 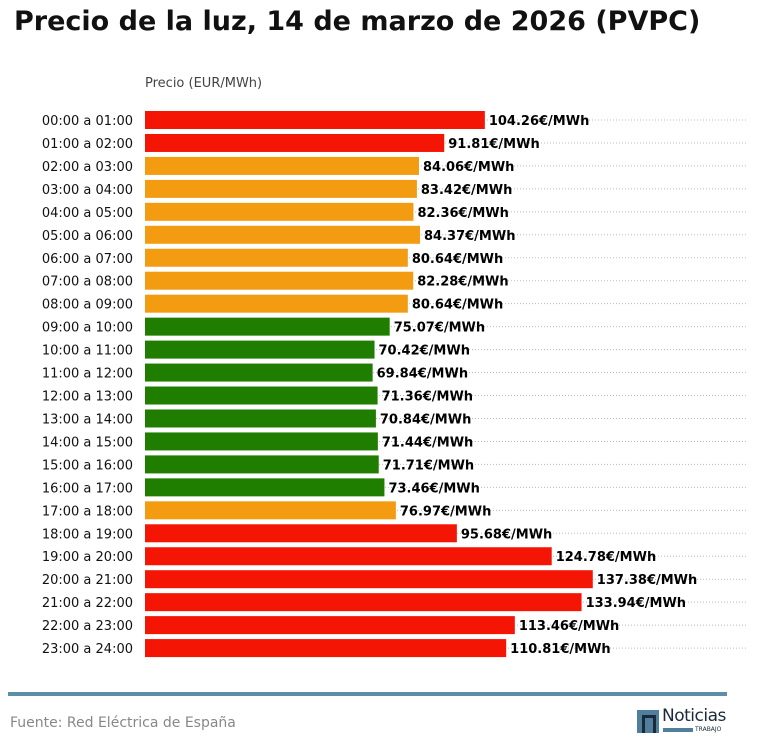 I want to click on category-label: 12:00 a 13:00, so click(x=87, y=397).